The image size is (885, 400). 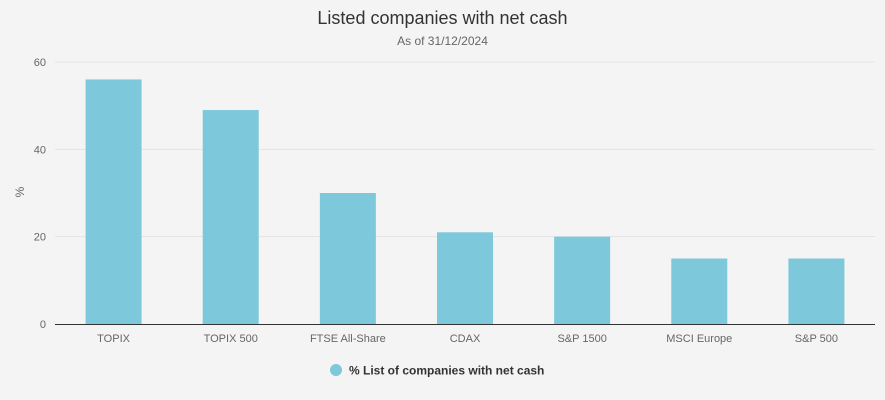 I want to click on legend: % List of companies with net cash, so click(x=437, y=371).